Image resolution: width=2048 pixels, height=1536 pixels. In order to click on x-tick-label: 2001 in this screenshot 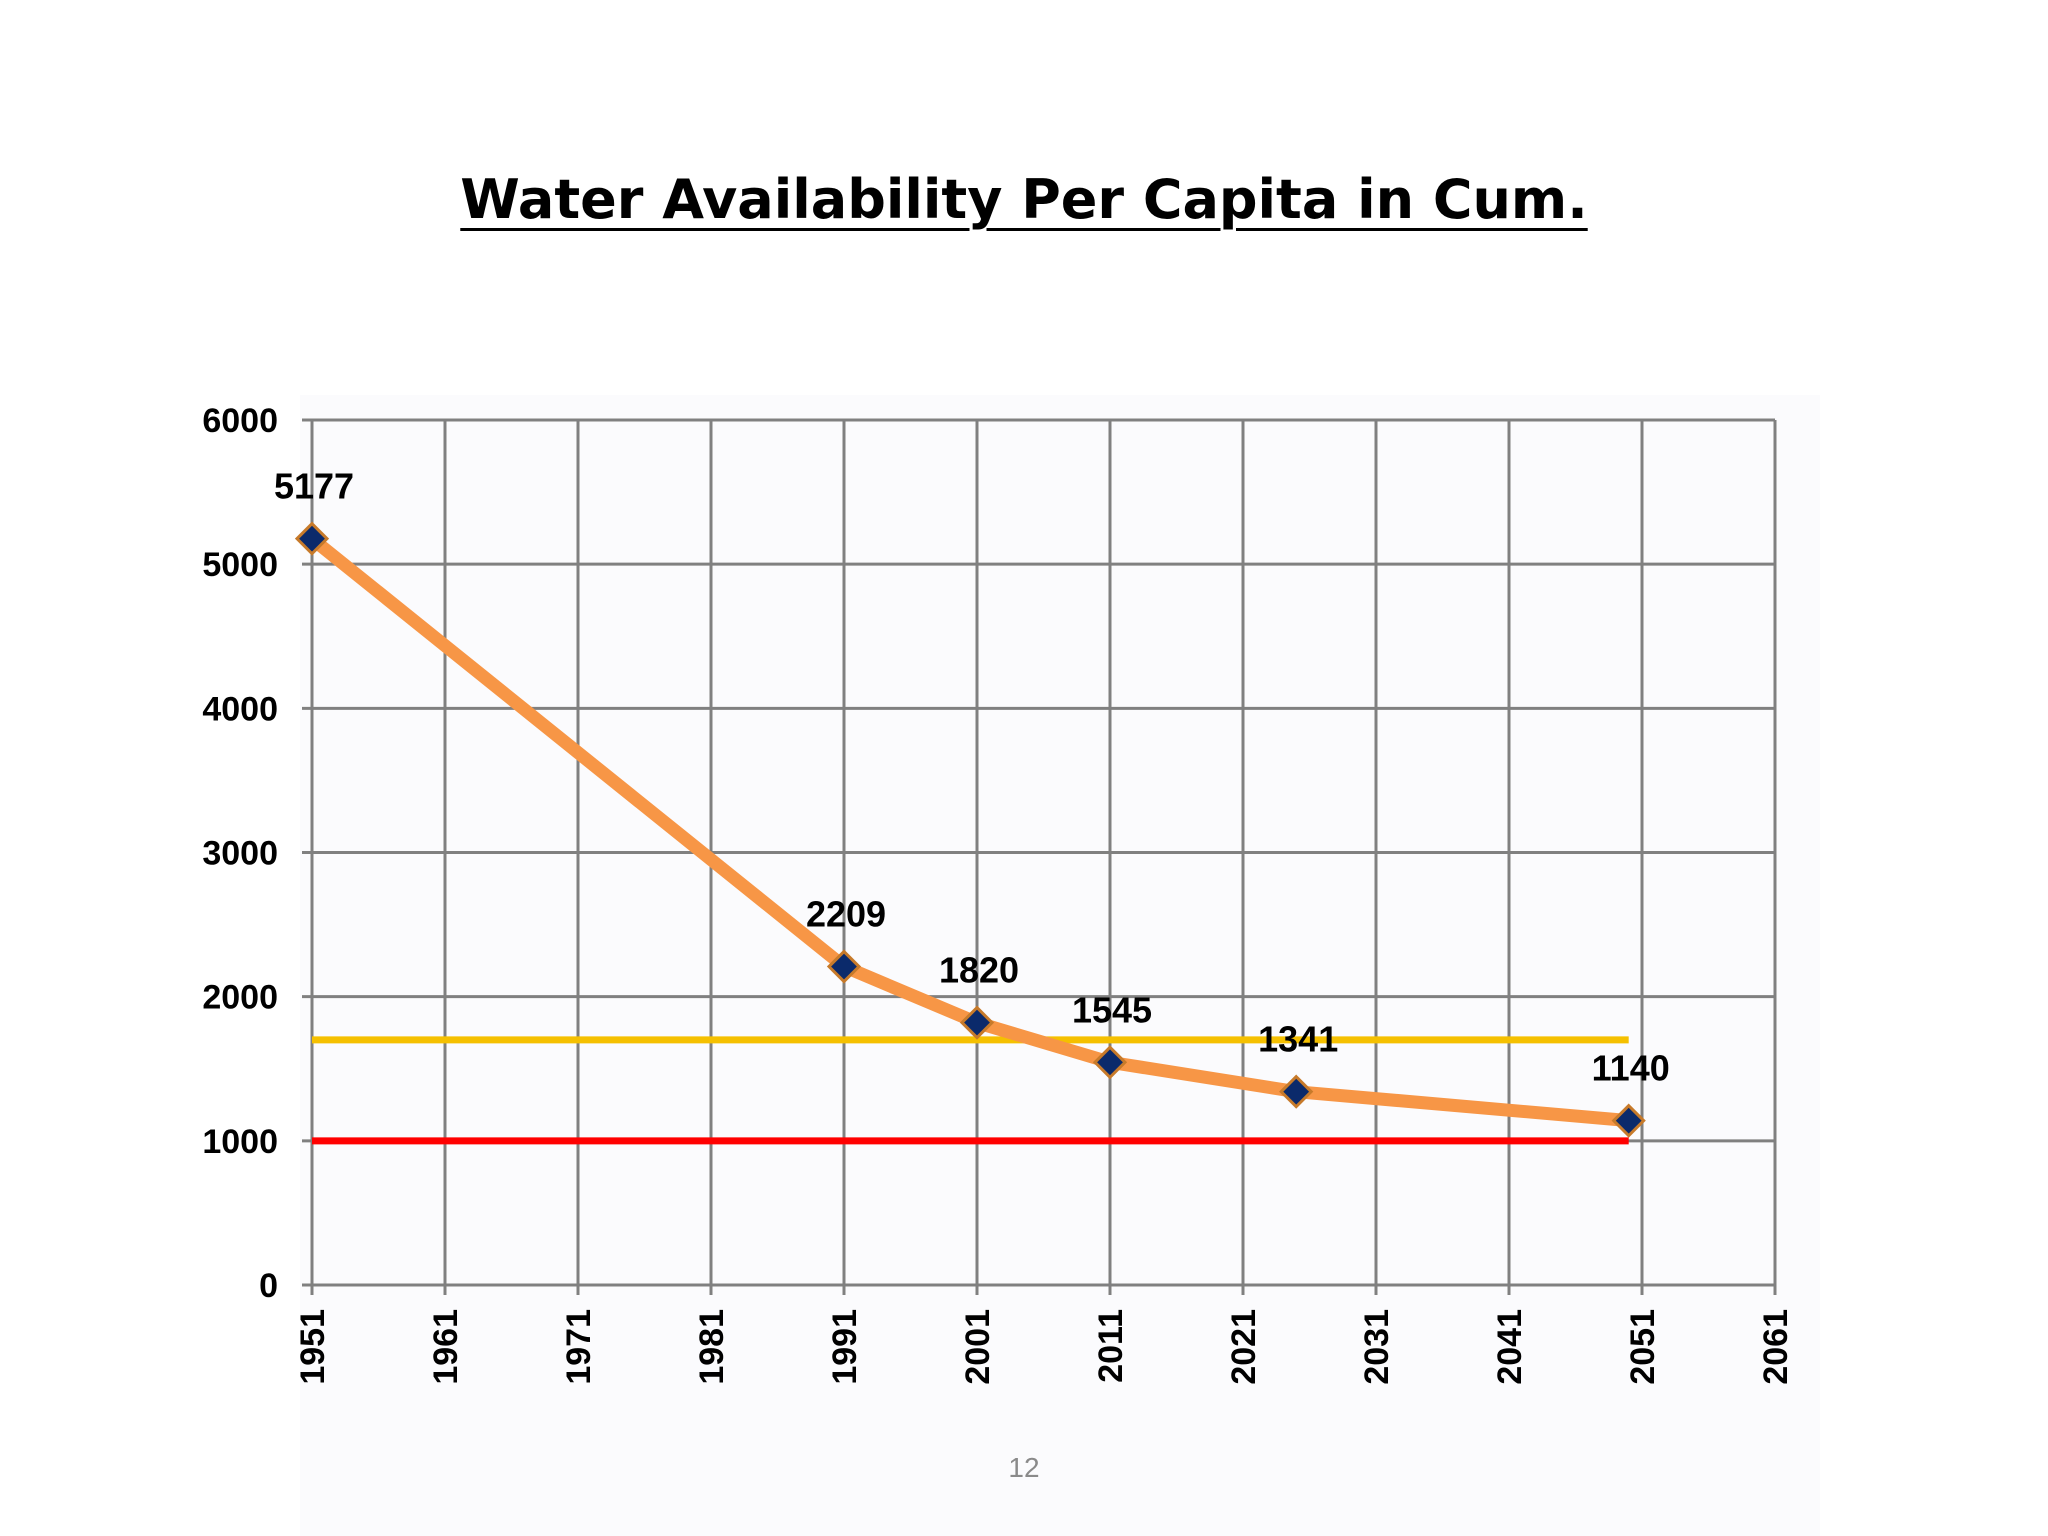, I will do `click(978, 1347)`.